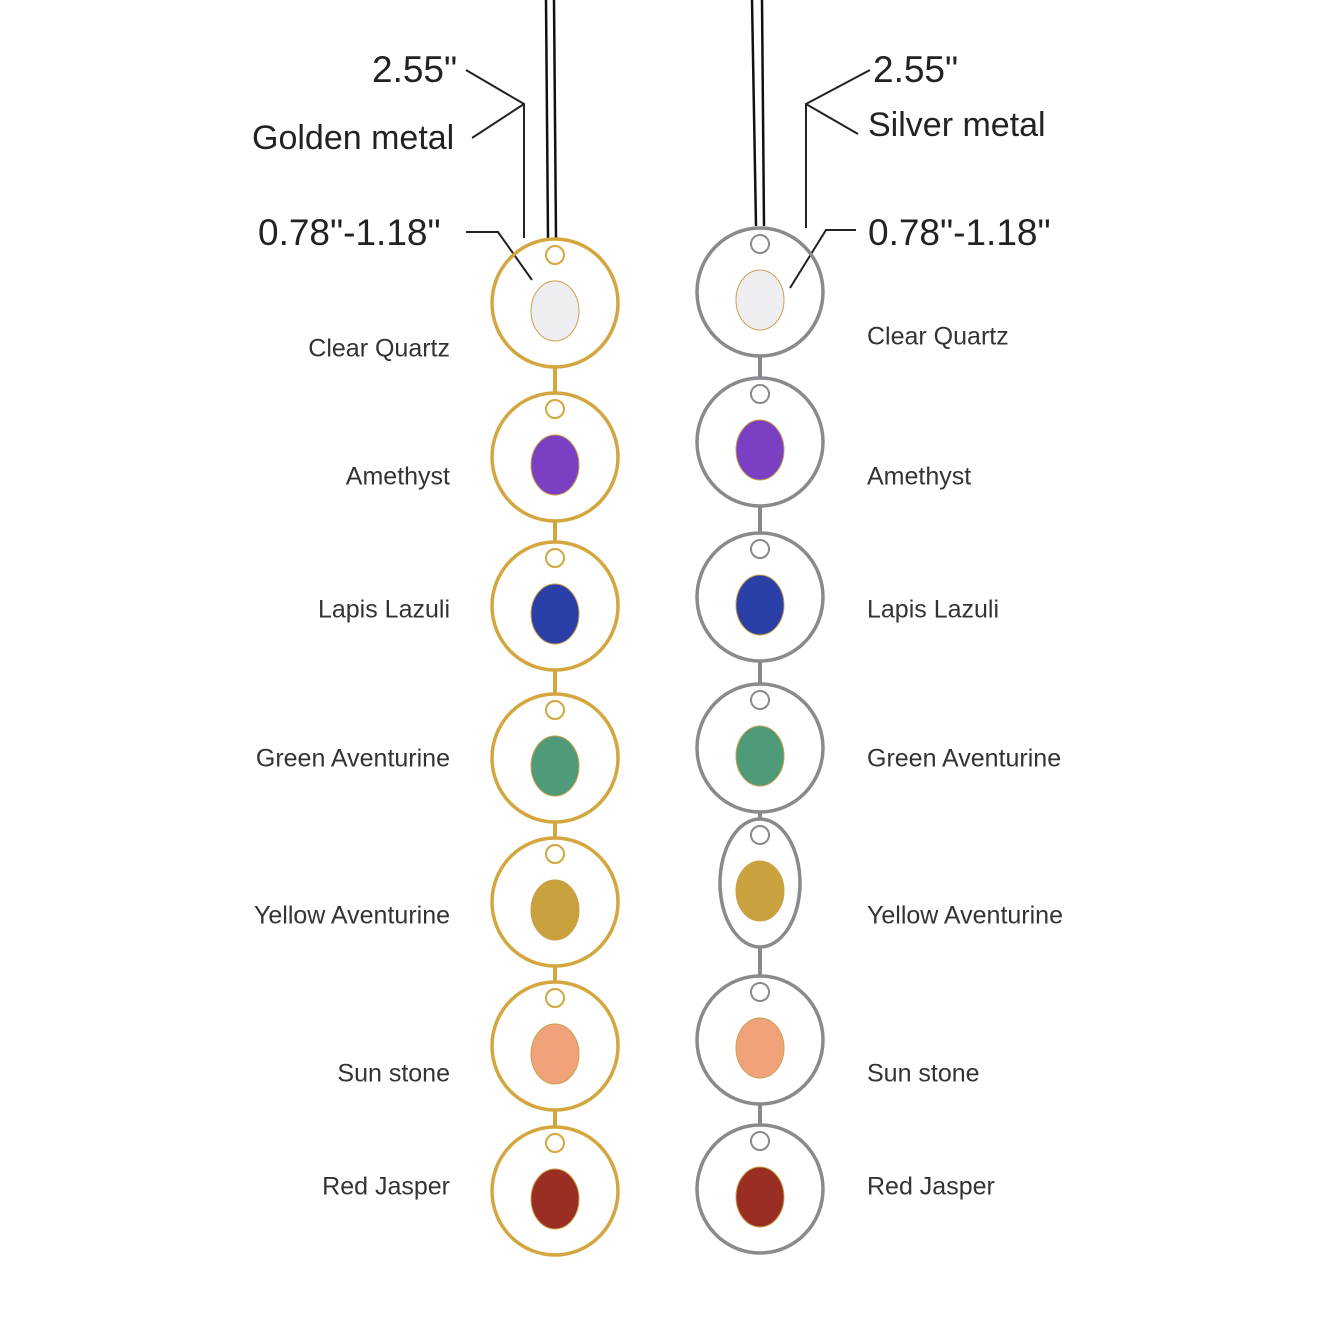  I want to click on metal-label: Golden metal, so click(353, 138).